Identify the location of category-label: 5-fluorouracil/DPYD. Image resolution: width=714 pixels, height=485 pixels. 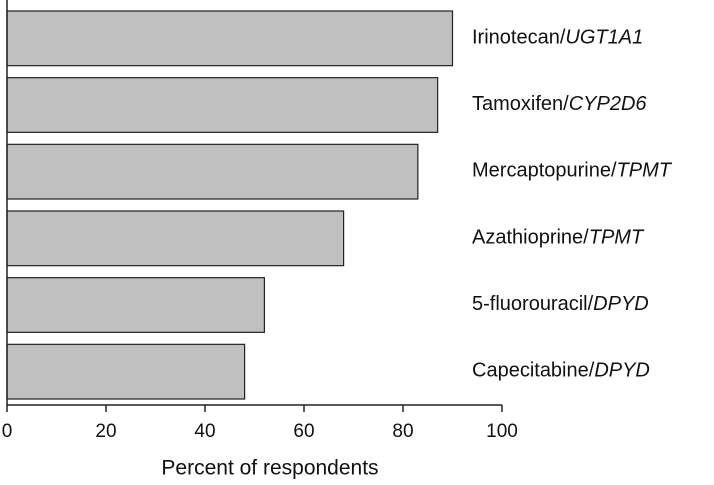
(560, 304).